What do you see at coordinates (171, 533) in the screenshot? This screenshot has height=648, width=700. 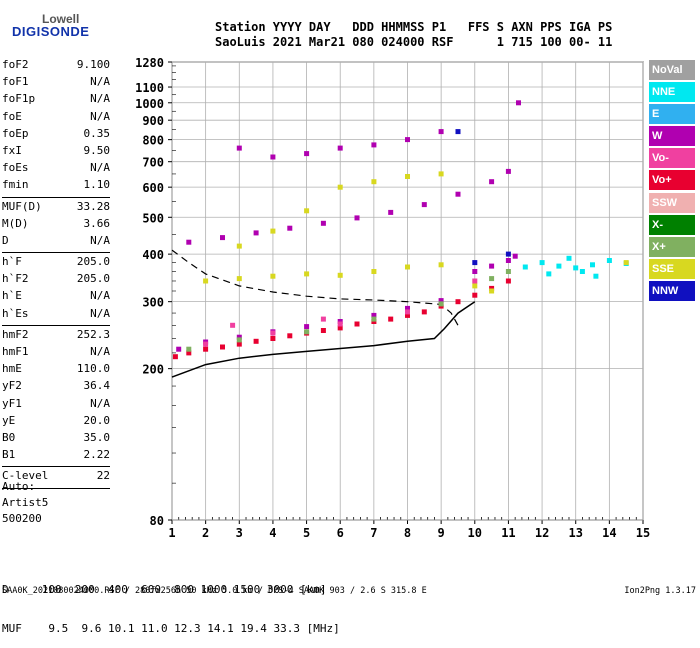 I see `x-tick-label: 1` at bounding box center [171, 533].